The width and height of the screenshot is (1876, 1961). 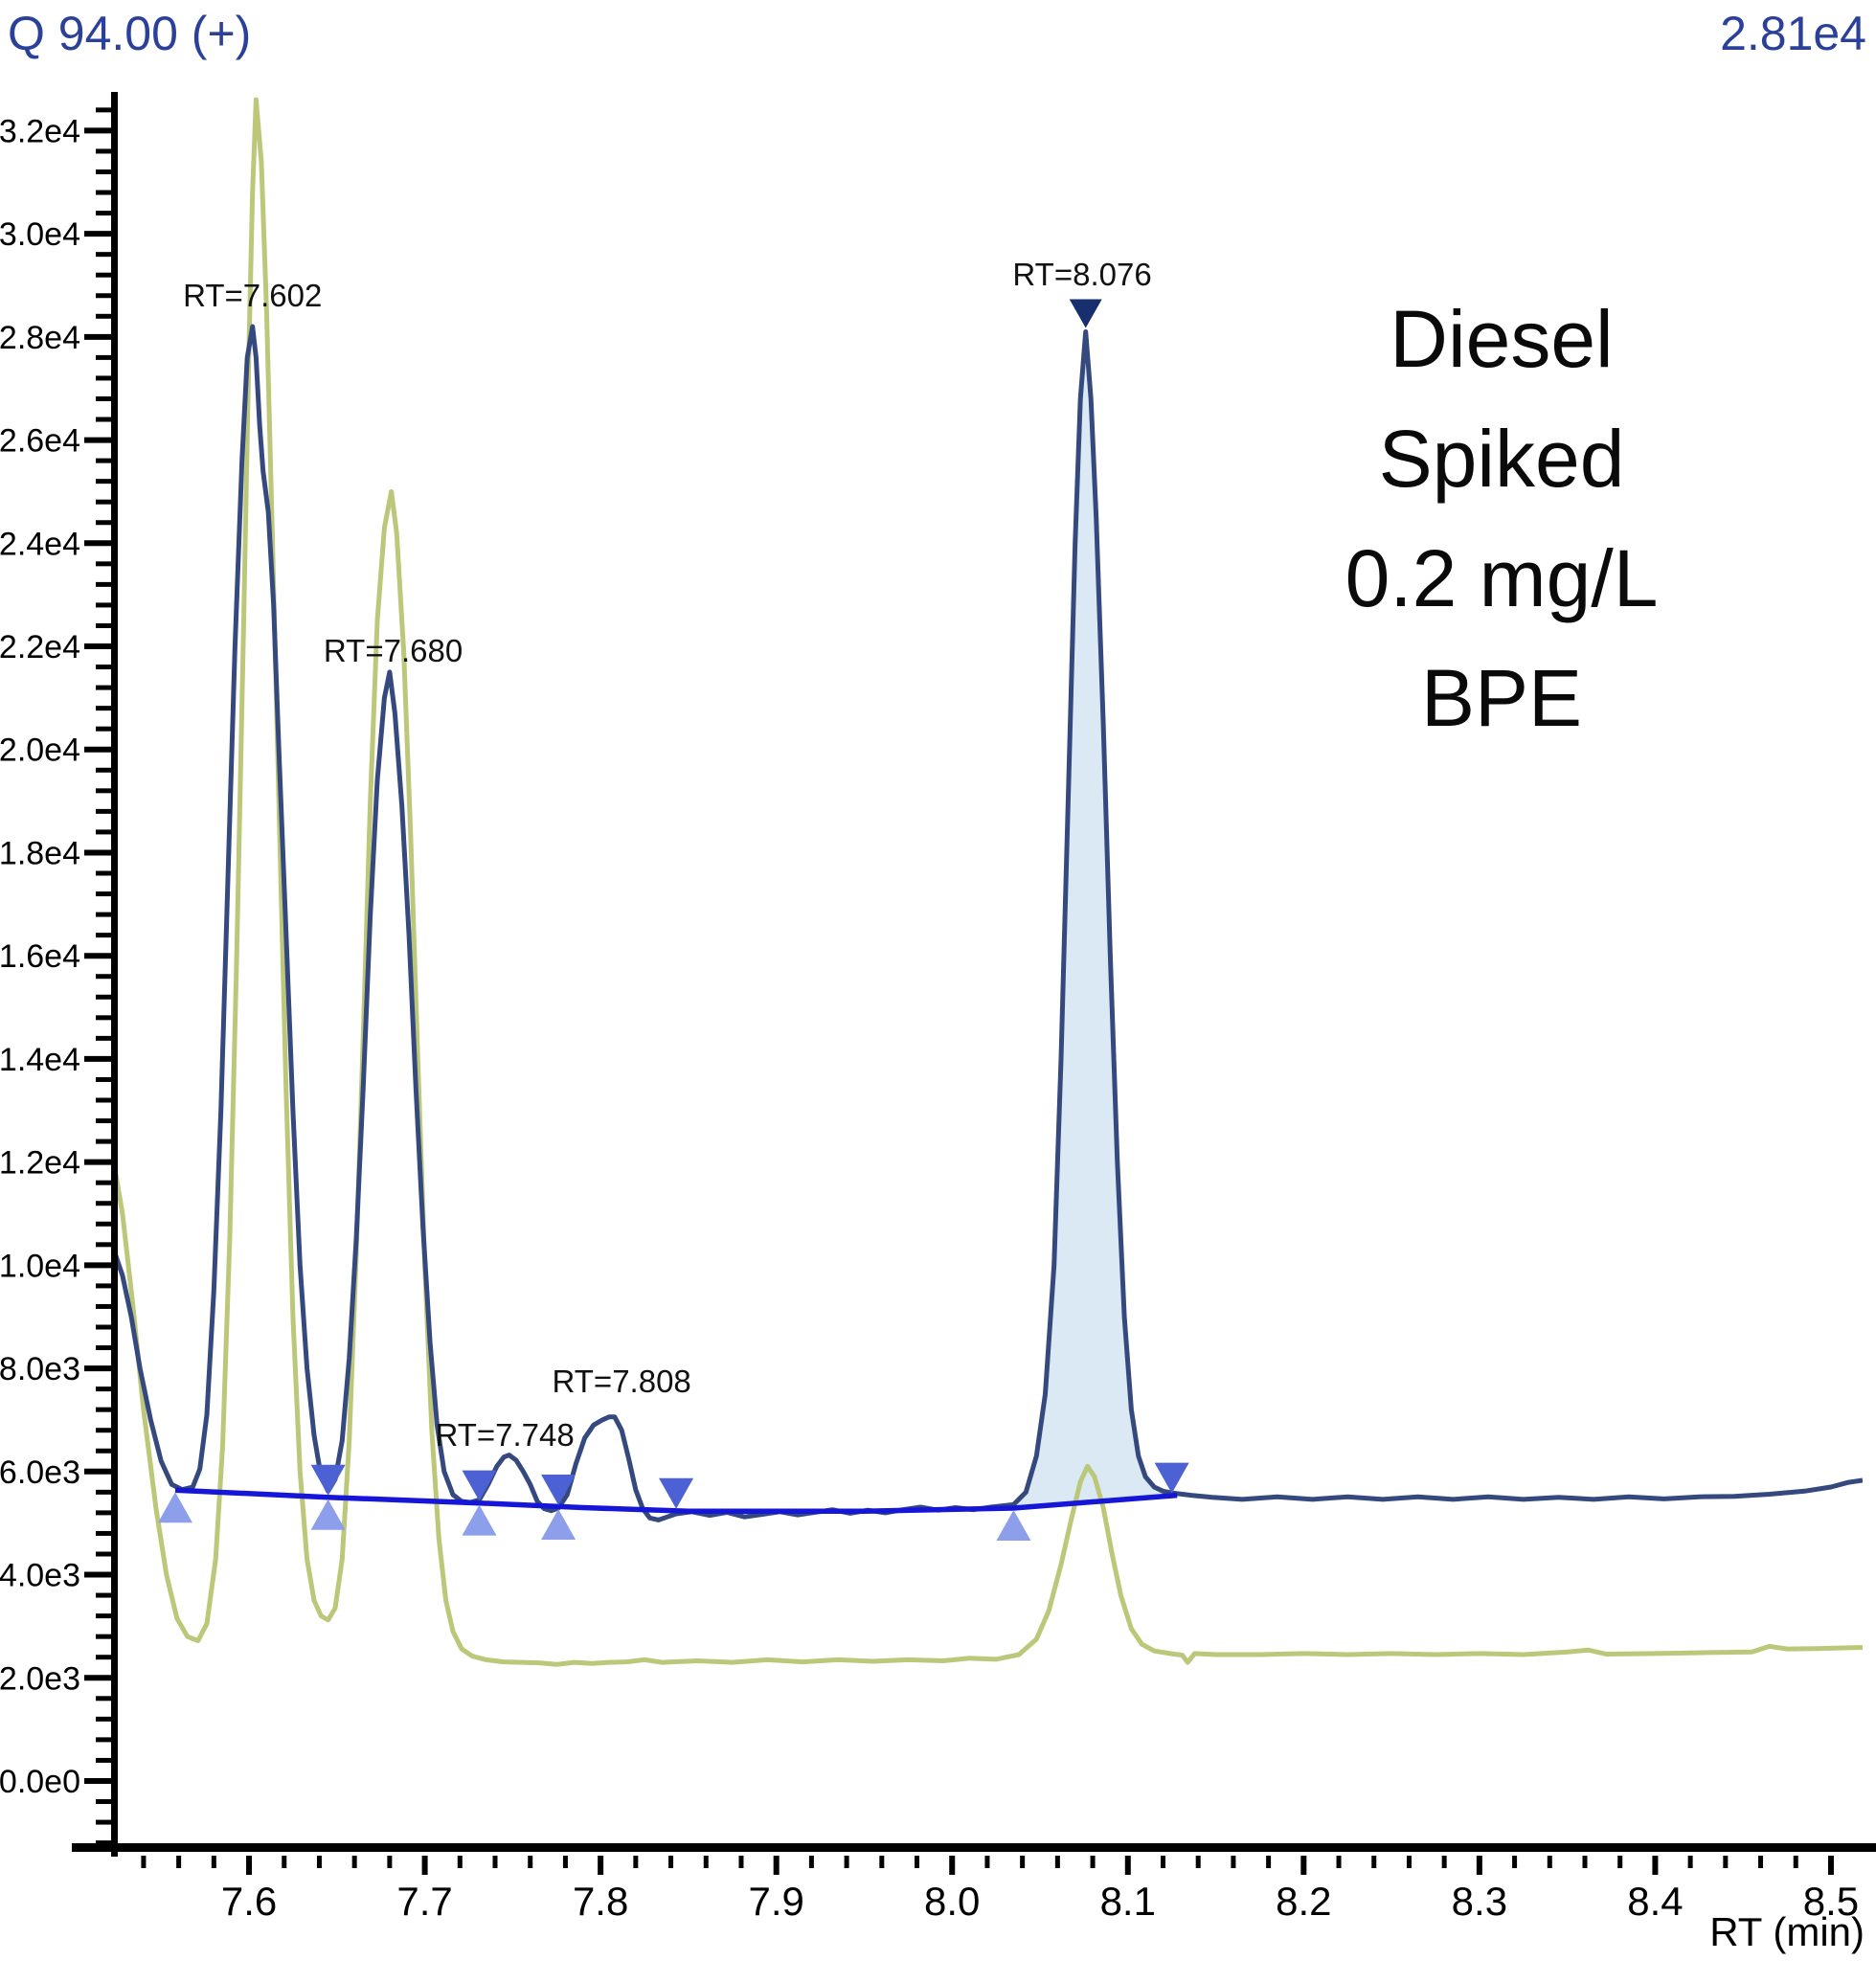 I want to click on x-tick-label: 8.0, so click(x=952, y=1901).